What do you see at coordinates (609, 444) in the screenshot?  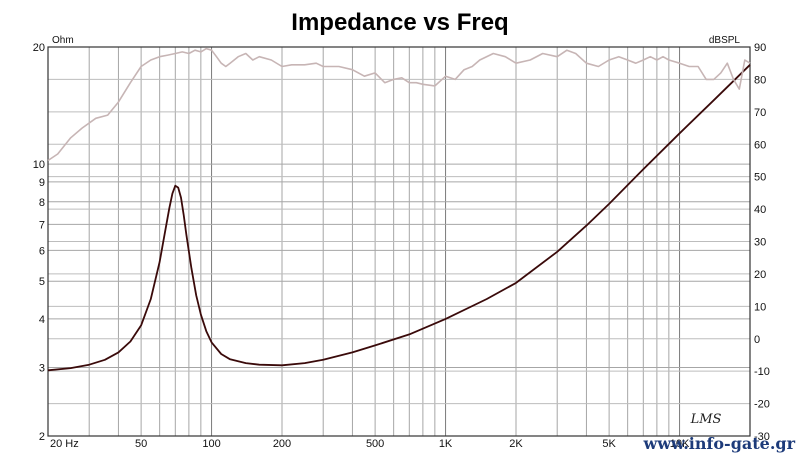 I see `x-tick-label: 5K` at bounding box center [609, 444].